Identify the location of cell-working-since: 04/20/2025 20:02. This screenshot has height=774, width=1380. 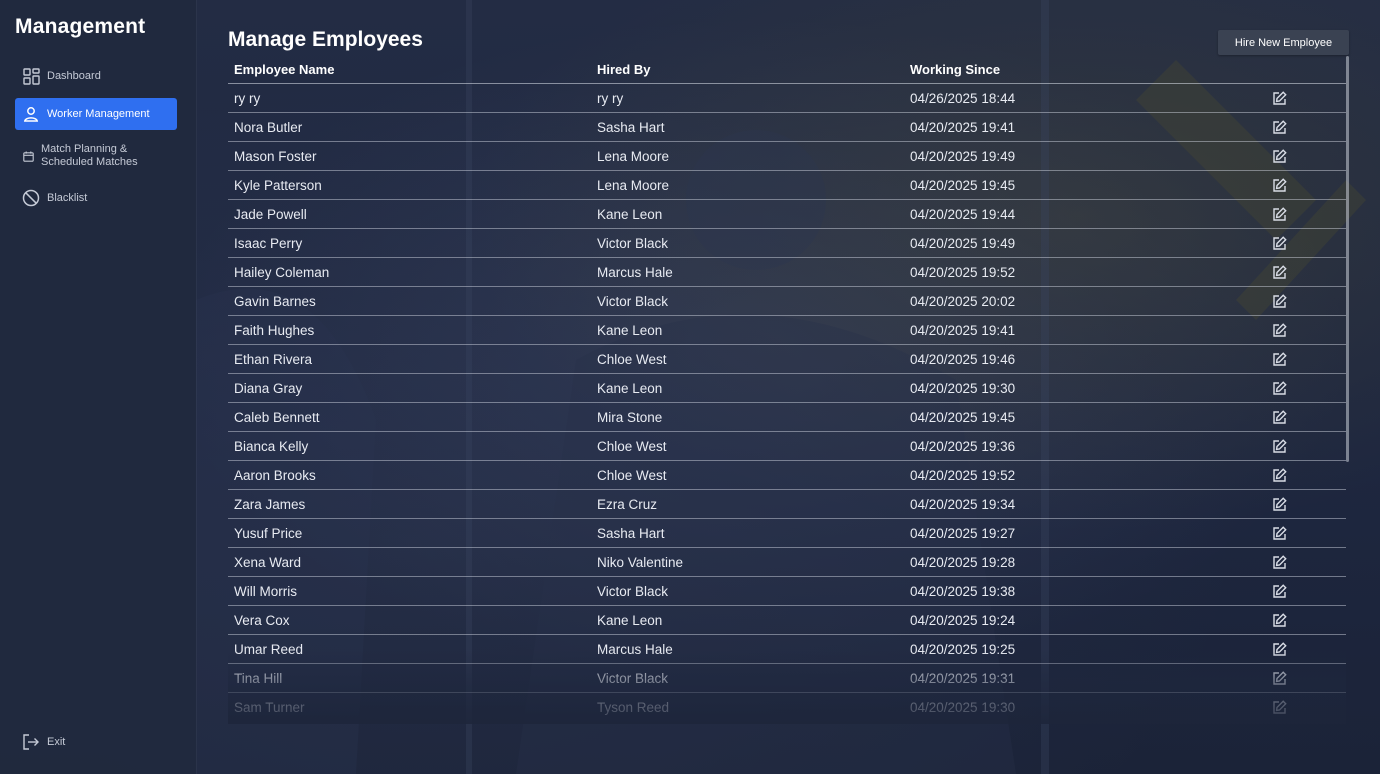
(963, 301).